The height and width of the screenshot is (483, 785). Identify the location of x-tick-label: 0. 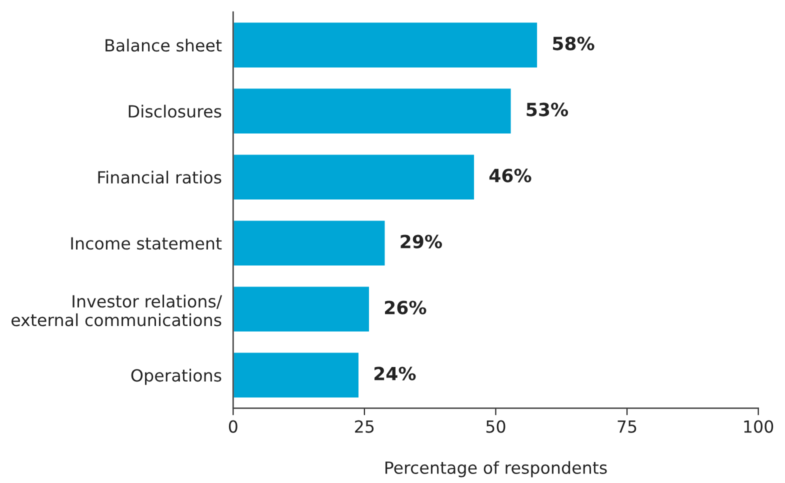
(233, 426).